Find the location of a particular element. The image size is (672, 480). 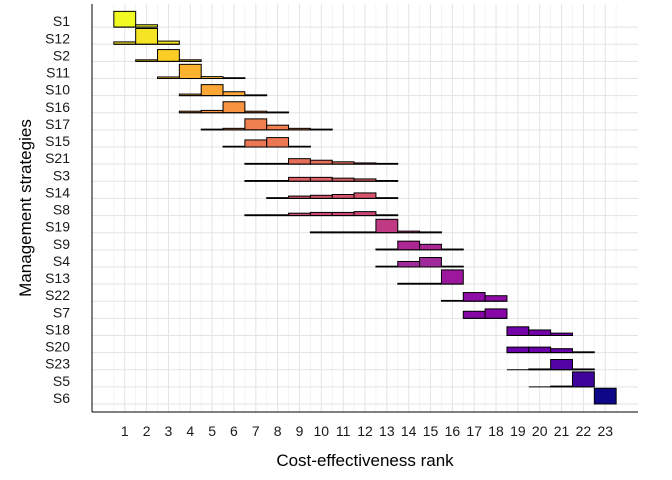

y-axis-title: Management strategies is located at coordinates (25, 208).